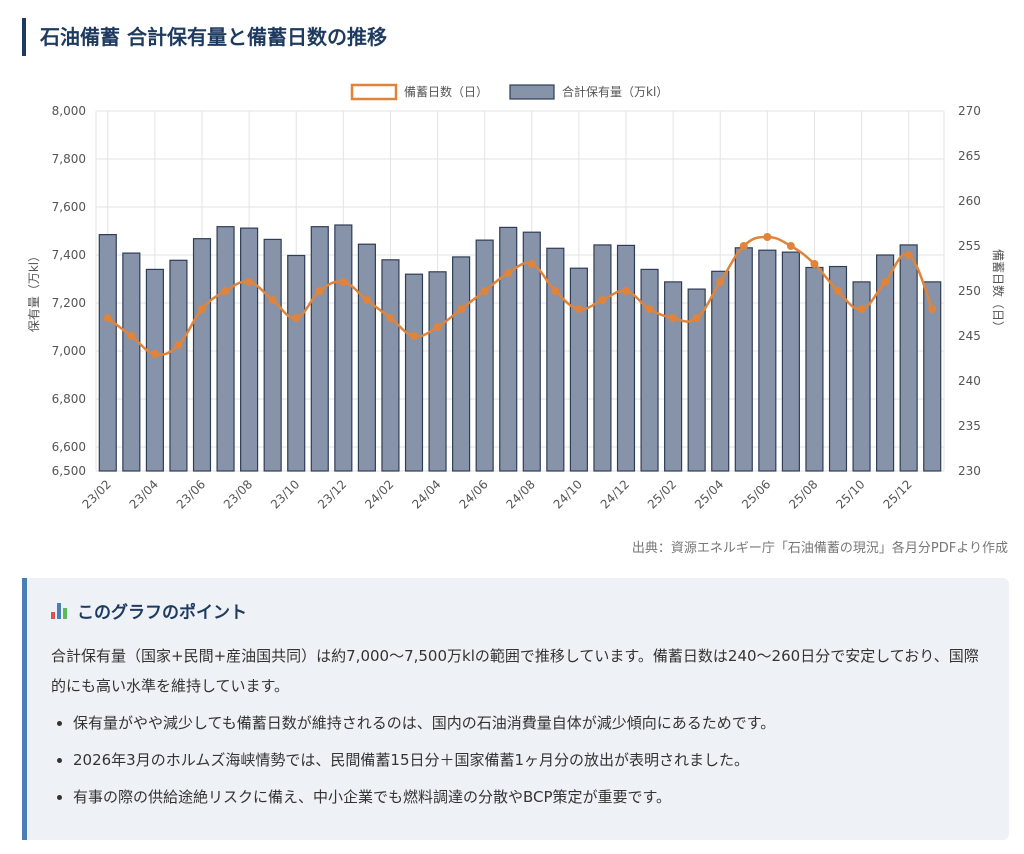 This screenshot has width=1024, height=854. What do you see at coordinates (69, 351) in the screenshot?
I see `y-left-tick-label: 7,000` at bounding box center [69, 351].